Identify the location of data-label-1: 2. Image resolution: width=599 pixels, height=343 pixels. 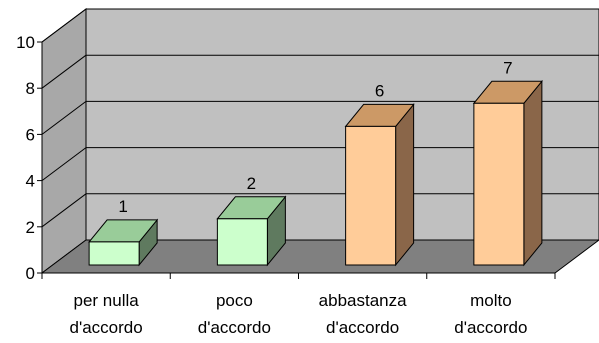
(251, 183).